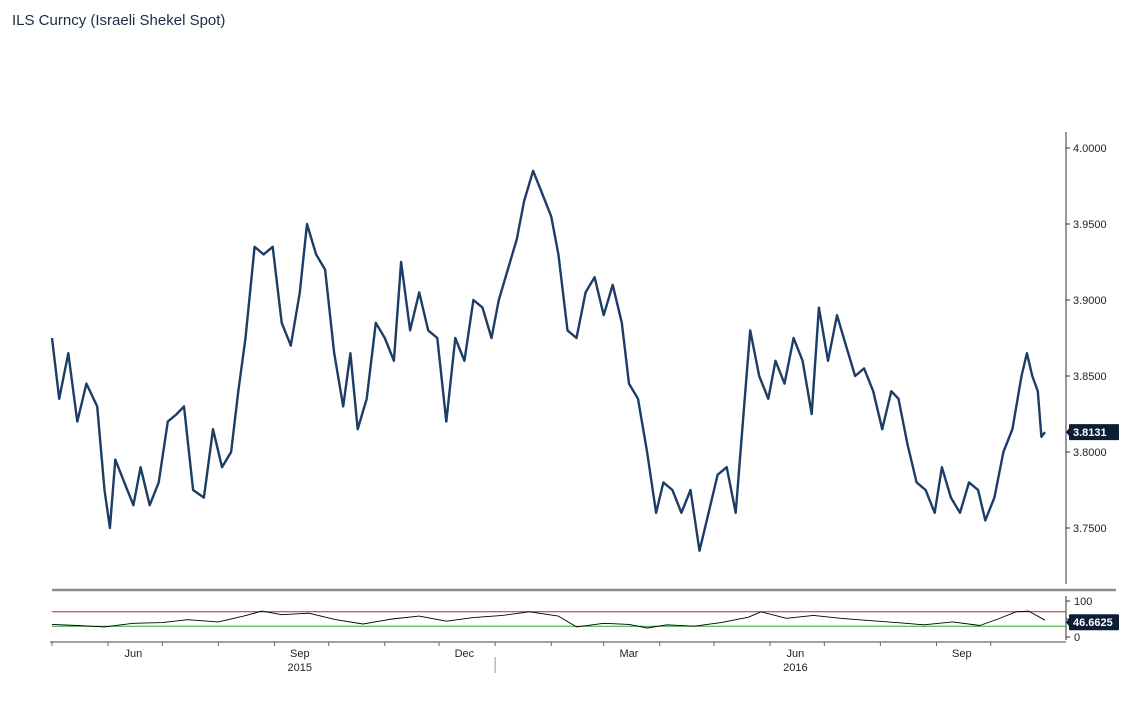 This screenshot has width=1148, height=718. I want to click on rsi-last-value-badge: 46.6625, so click(1092, 622).